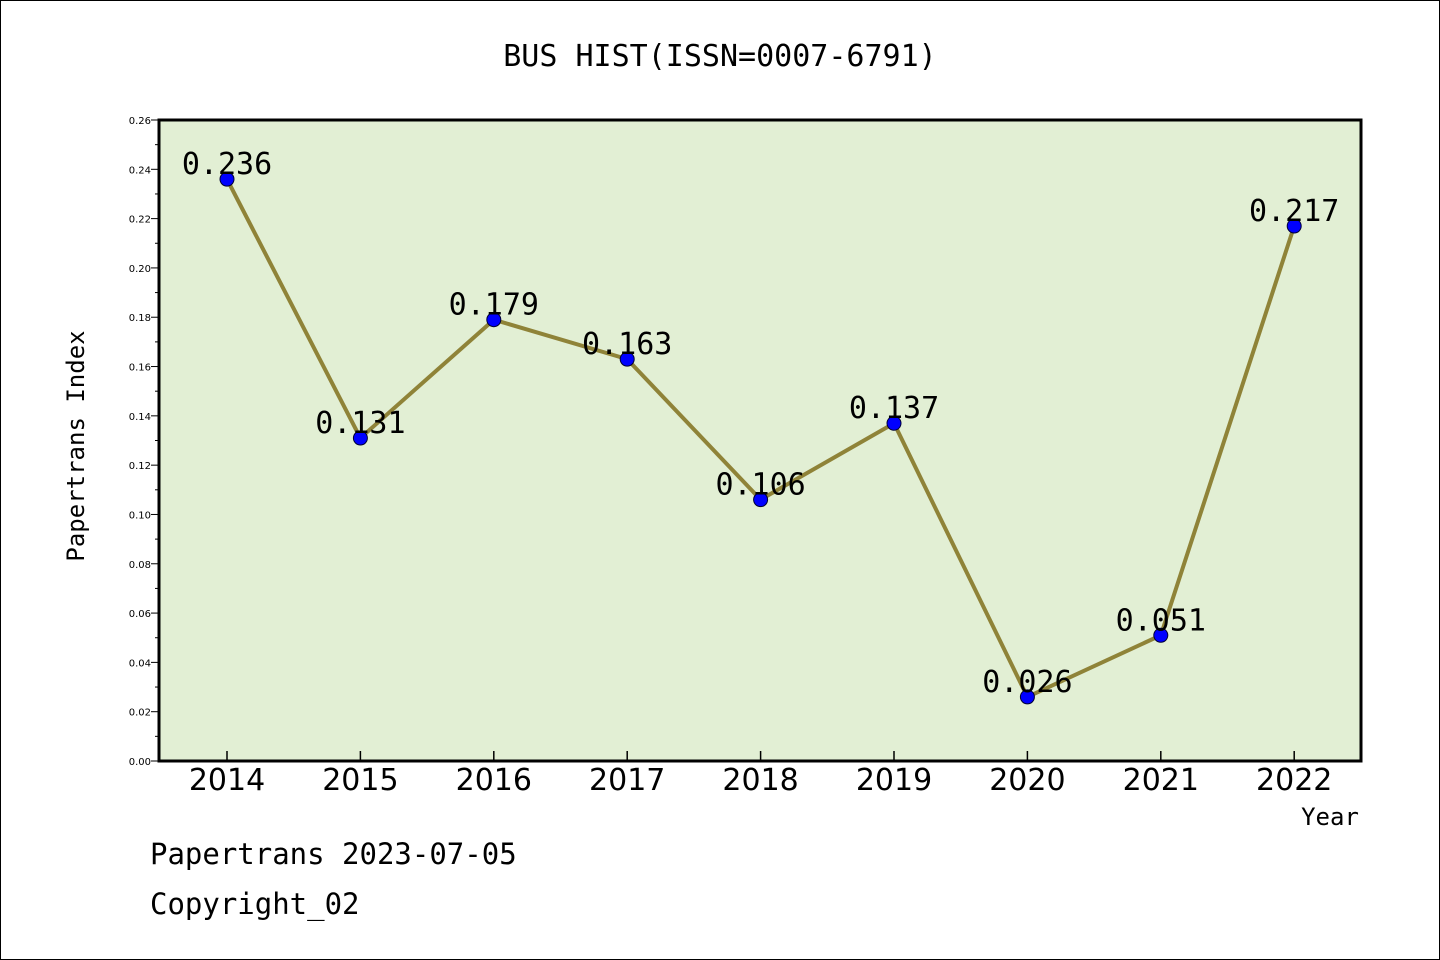 The width and height of the screenshot is (1440, 960). I want to click on x-tick-label: 2014, so click(227, 780).